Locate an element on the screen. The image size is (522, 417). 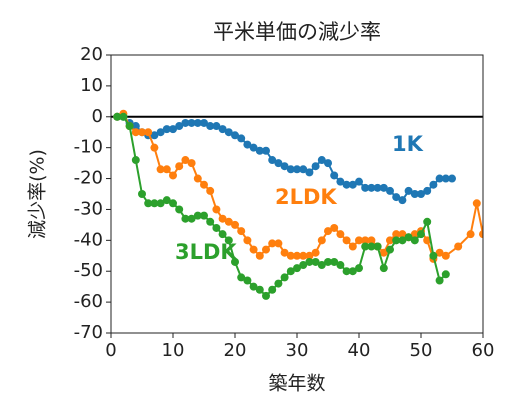
x-tick-label: 30 is located at coordinates (297, 350).